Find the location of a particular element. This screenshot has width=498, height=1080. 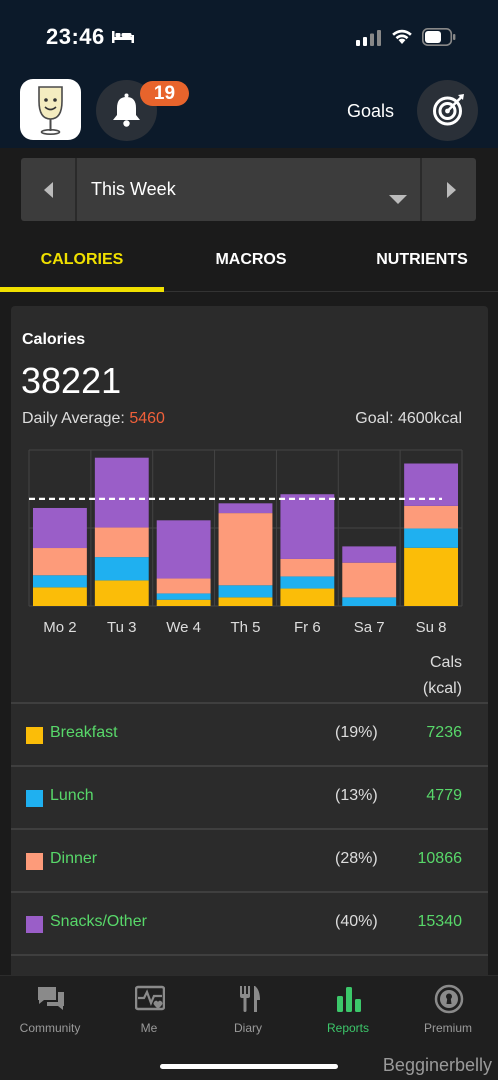

tab-macros: MACROS is located at coordinates (251, 259).